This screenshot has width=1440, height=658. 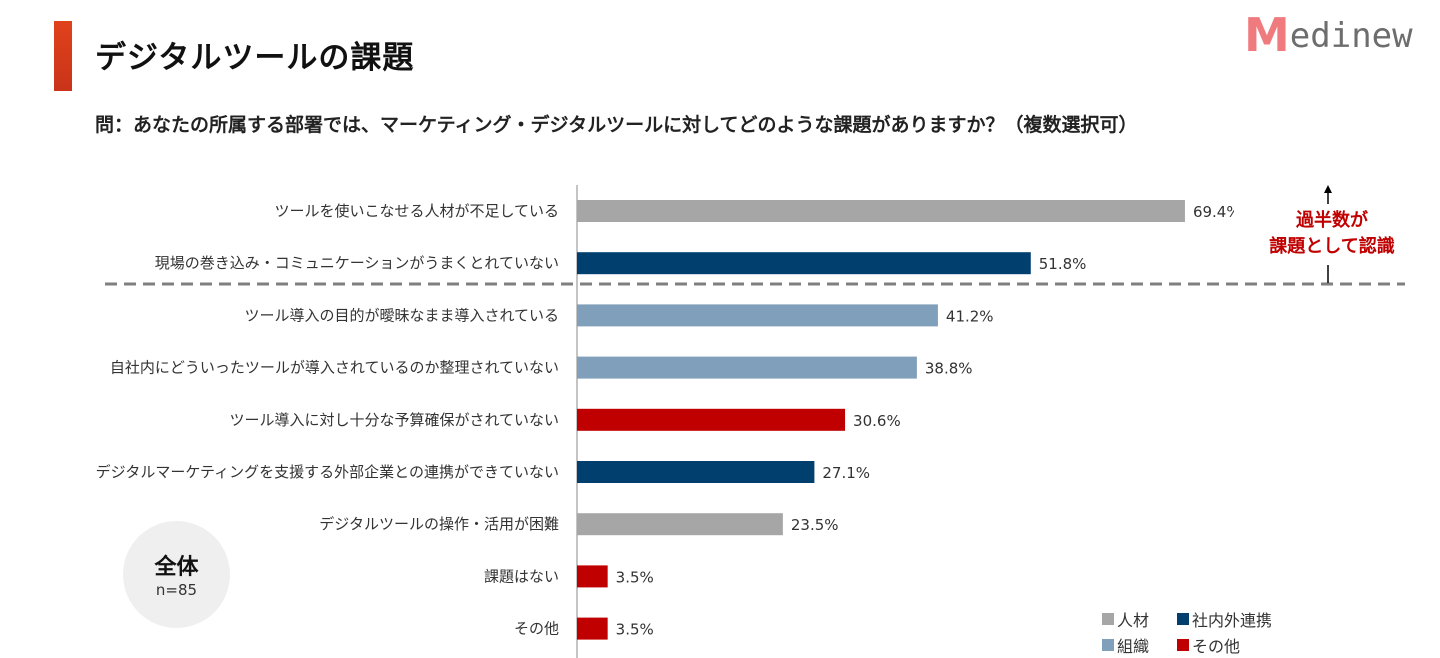 I want to click on category-label: その他, so click(x=536, y=629).